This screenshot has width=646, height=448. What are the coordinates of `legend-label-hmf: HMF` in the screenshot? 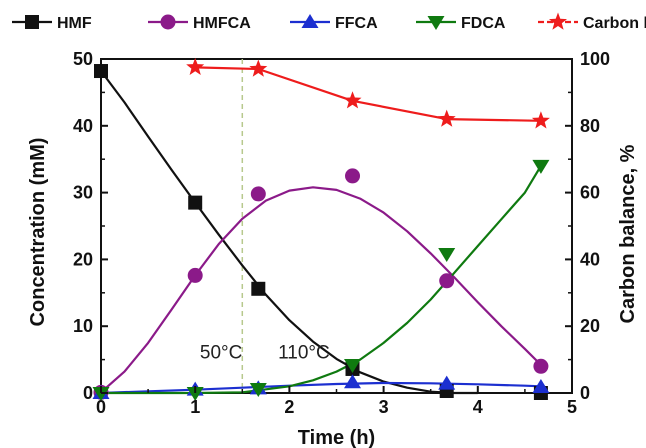 It's located at (74, 23).